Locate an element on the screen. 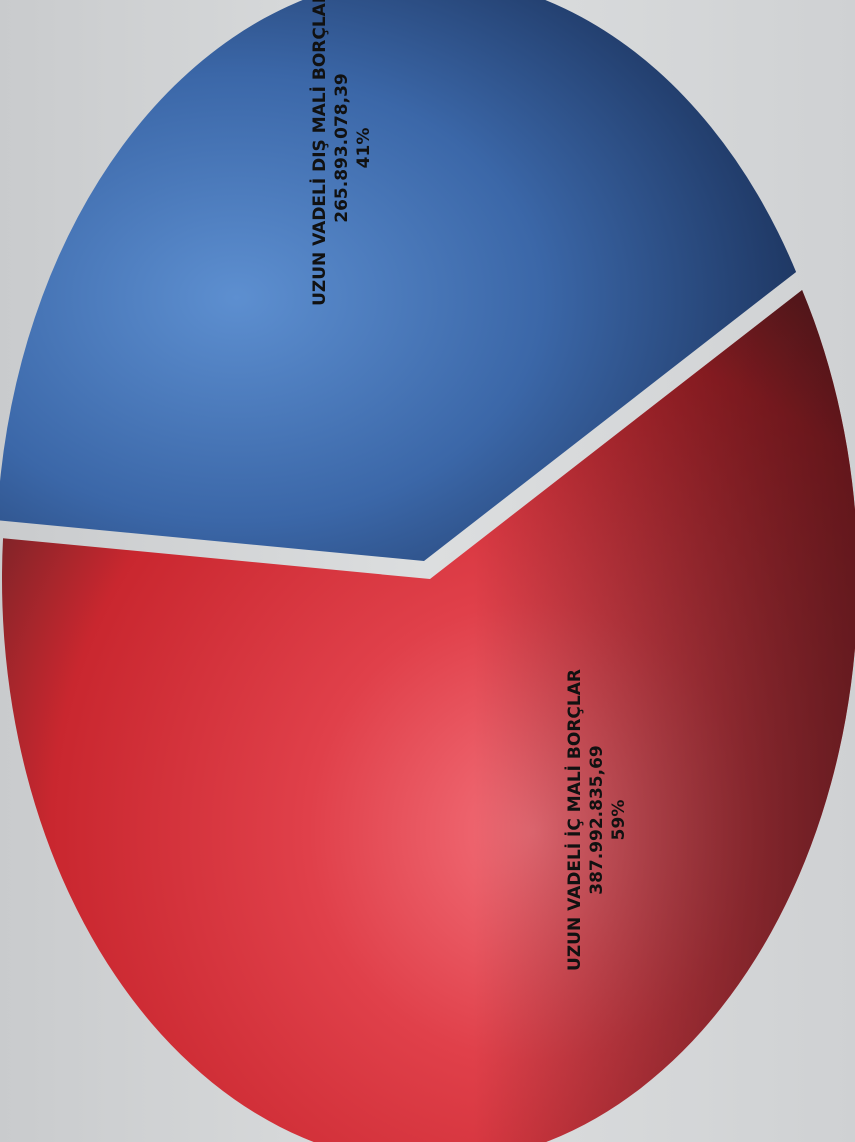  slice-value: 387.992.835,69 is located at coordinates (597, 820).